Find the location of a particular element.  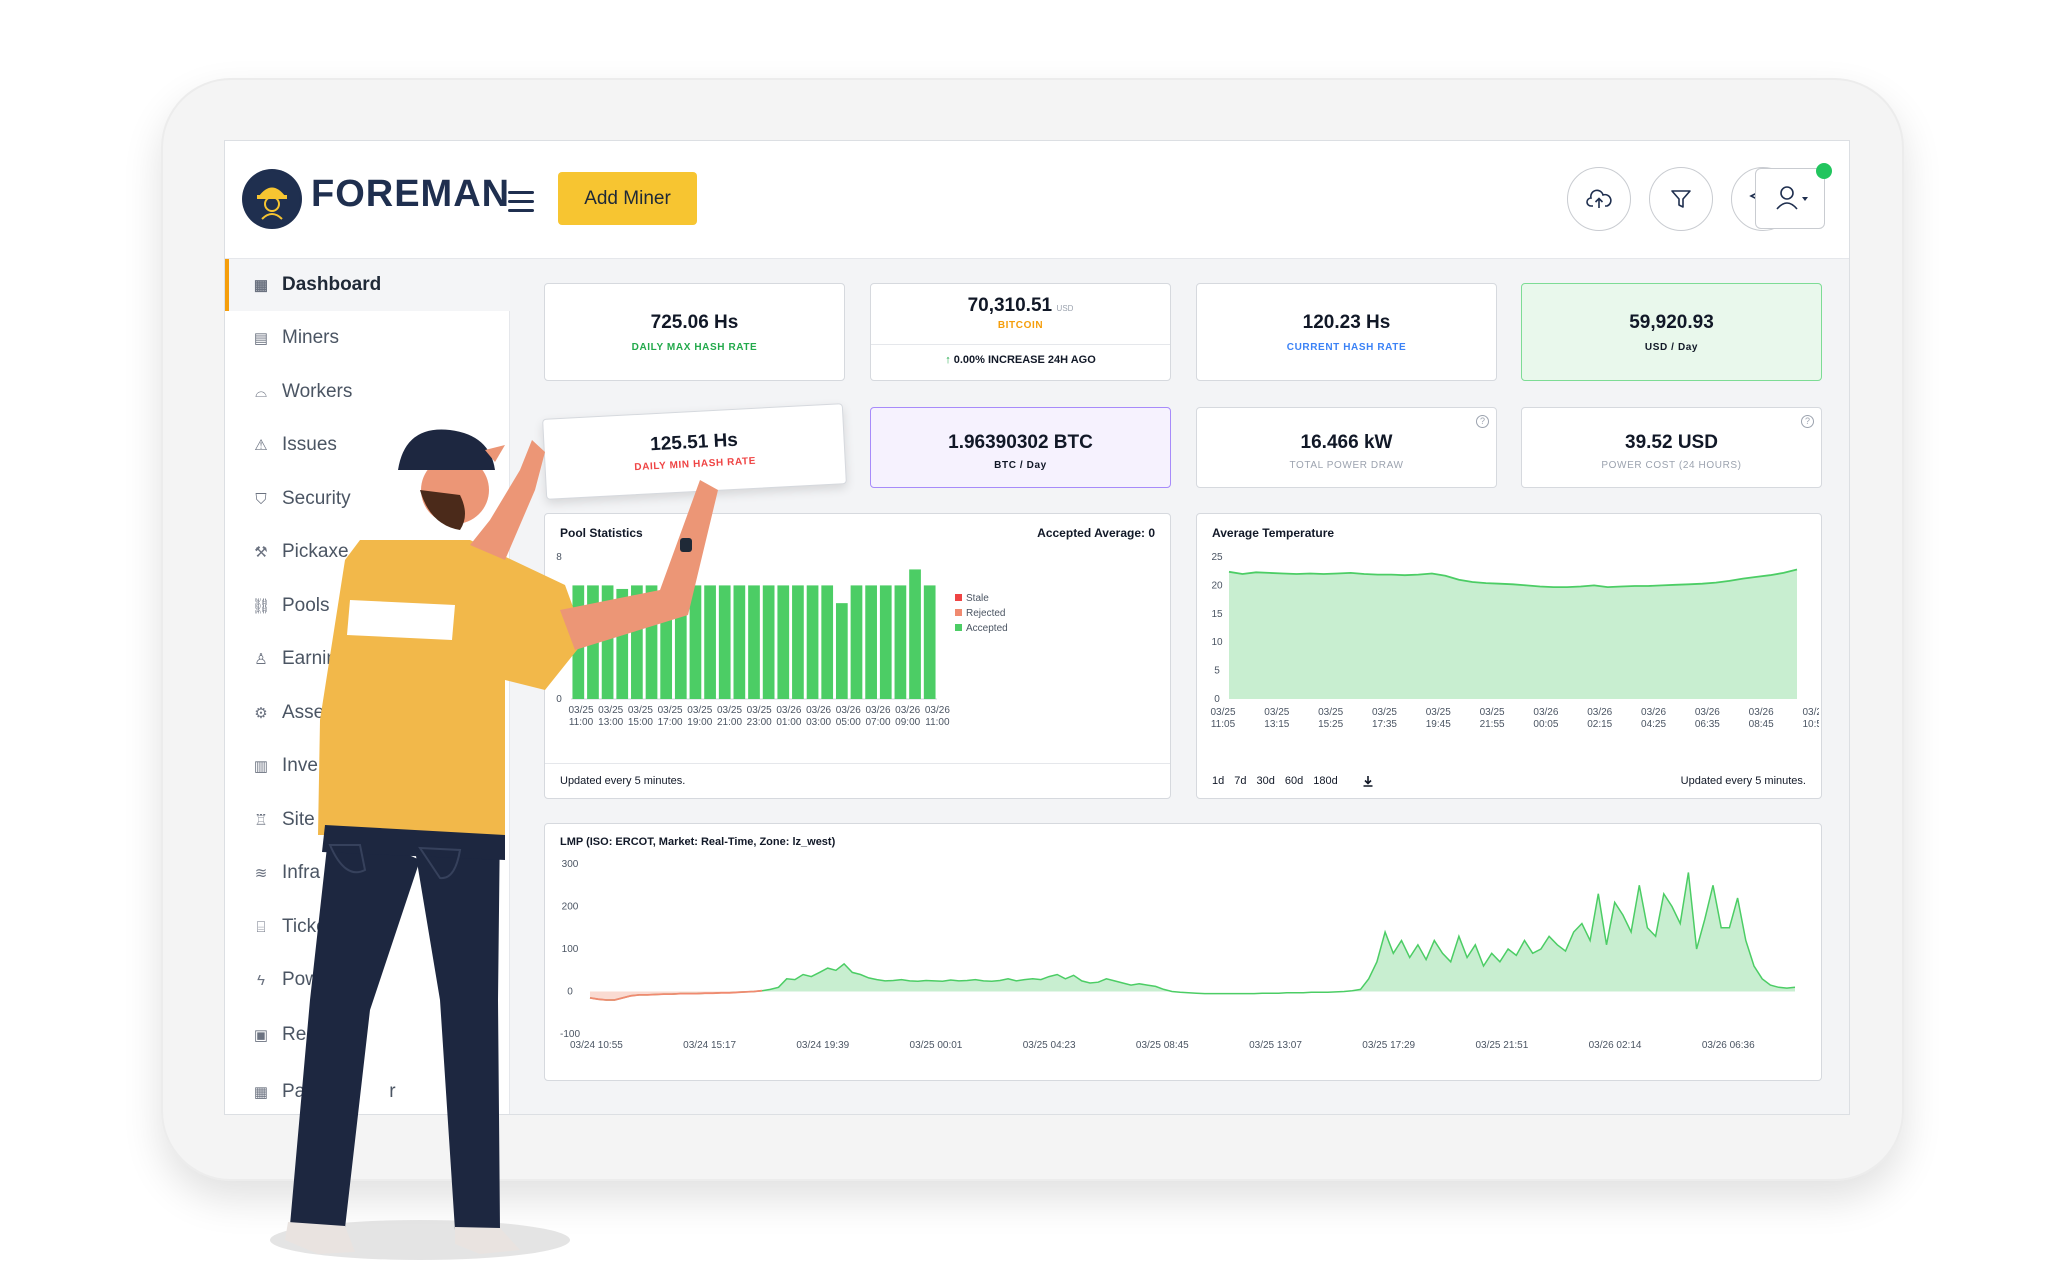

sidebar-item-power: ϟ Powe is located at coordinates (367, 980).